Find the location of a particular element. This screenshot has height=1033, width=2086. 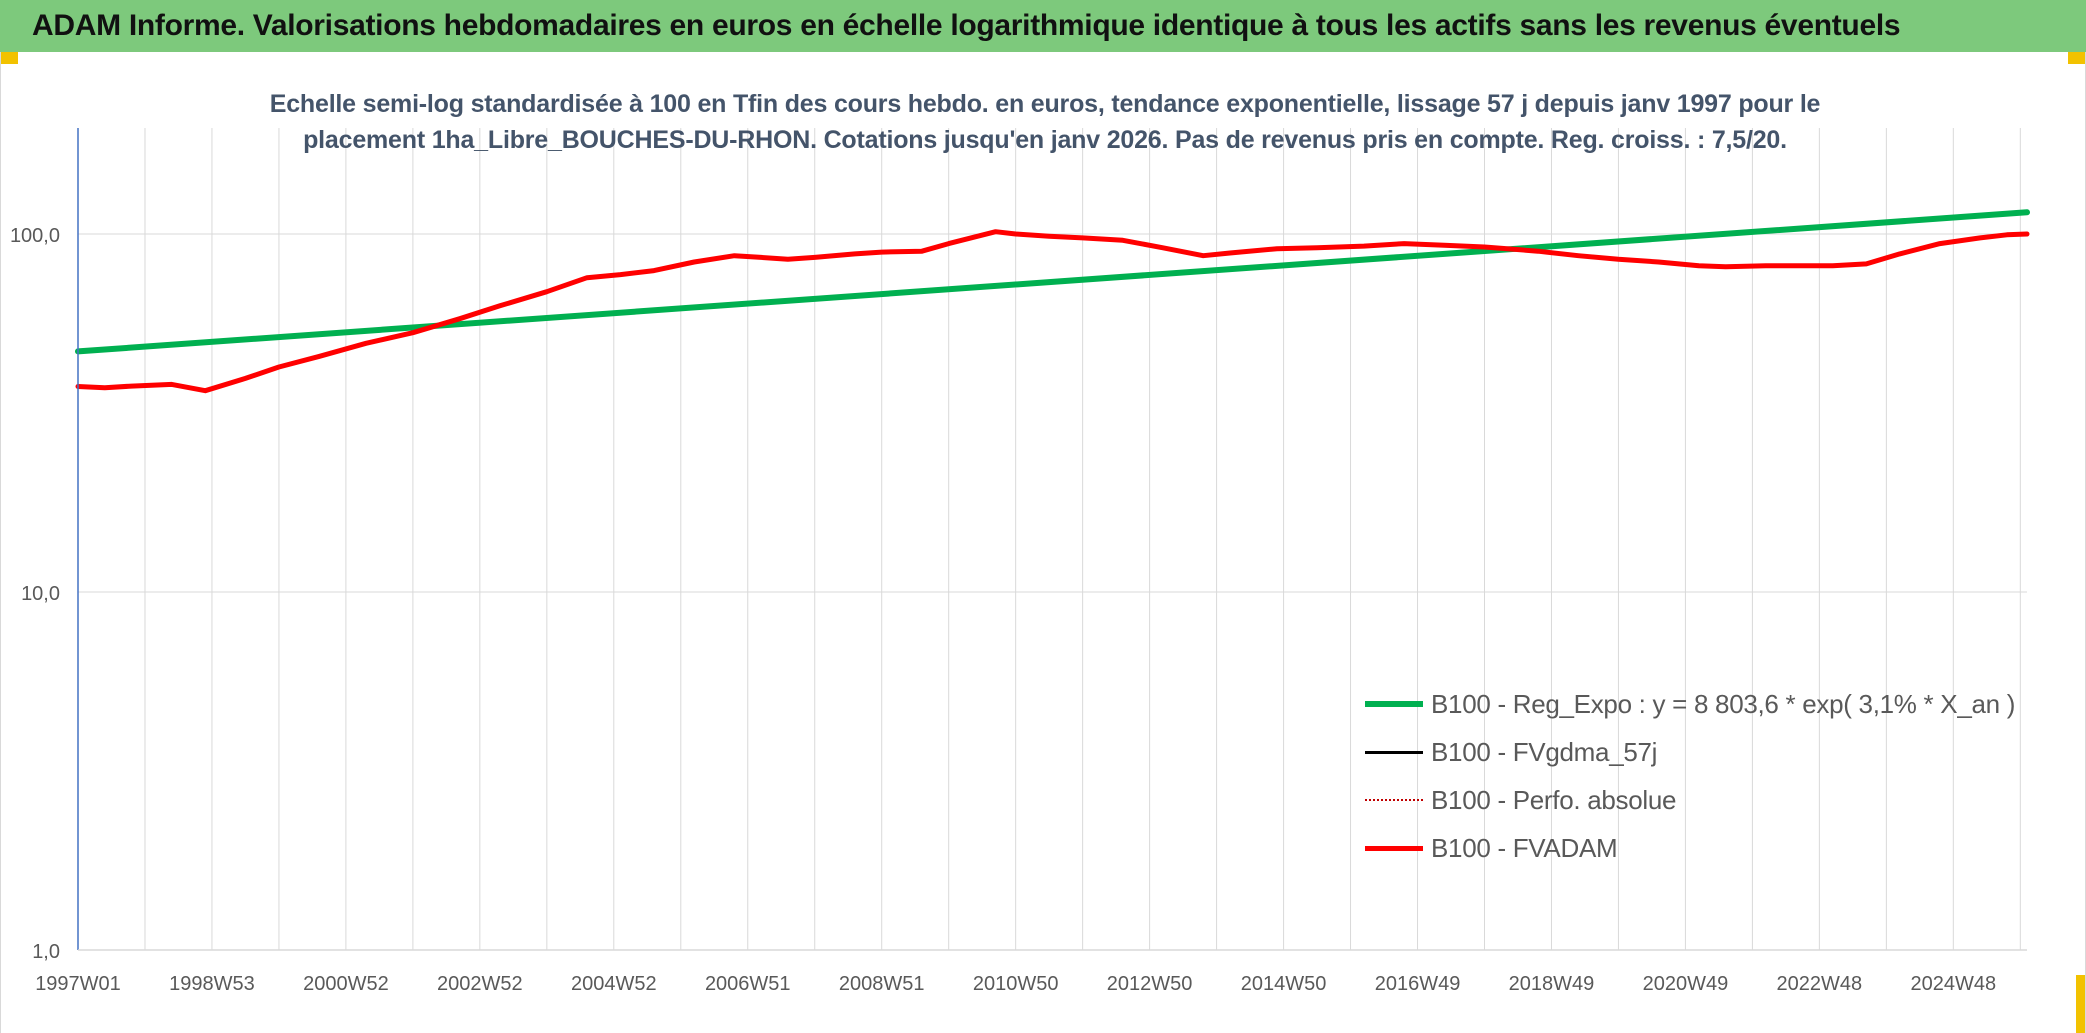

x-tick-label: 2022W48 is located at coordinates (1820, 984).